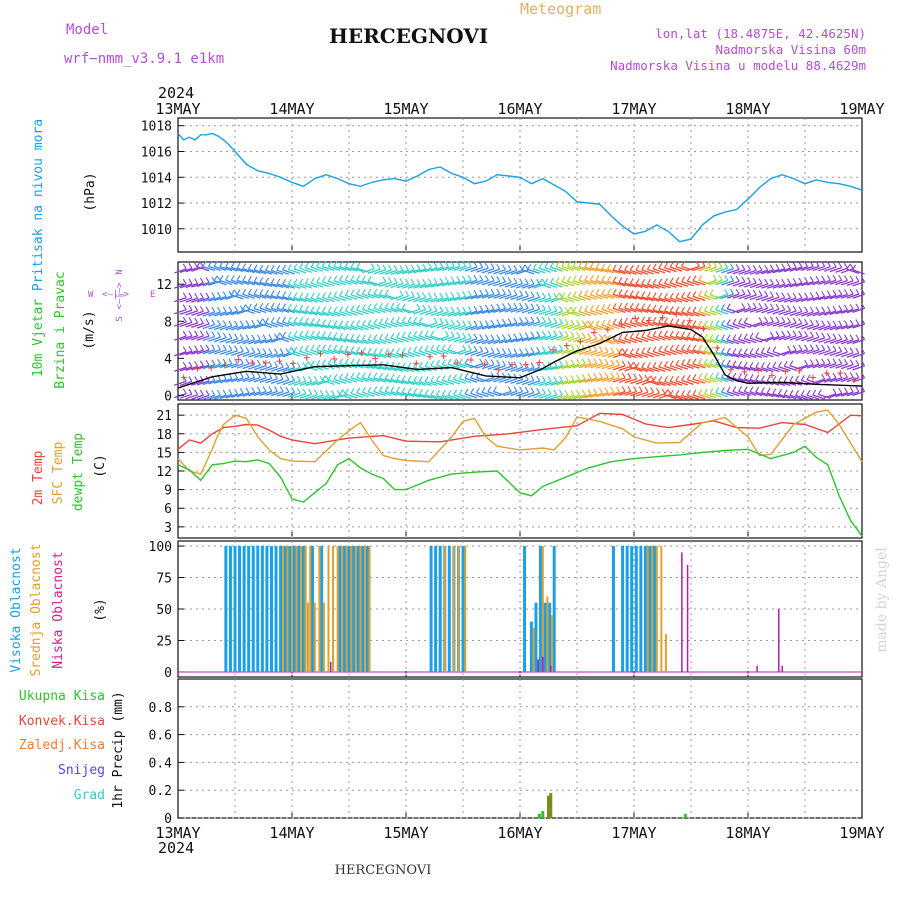 This screenshot has width=900, height=900. I want to click on y-tick-label: 12, so click(164, 472).